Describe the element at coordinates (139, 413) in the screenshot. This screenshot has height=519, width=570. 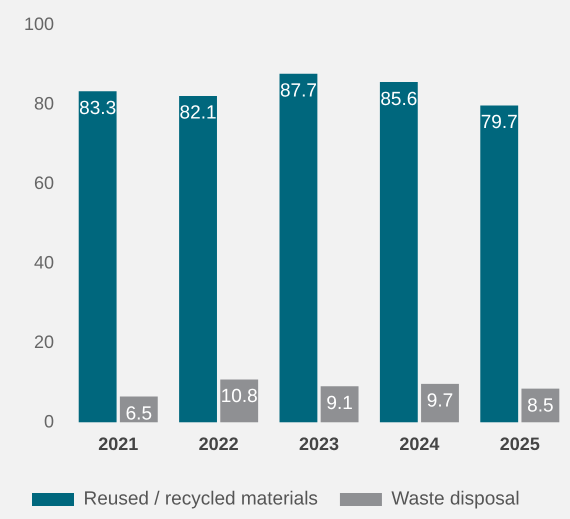
I see `data-label: 6.5` at that location.